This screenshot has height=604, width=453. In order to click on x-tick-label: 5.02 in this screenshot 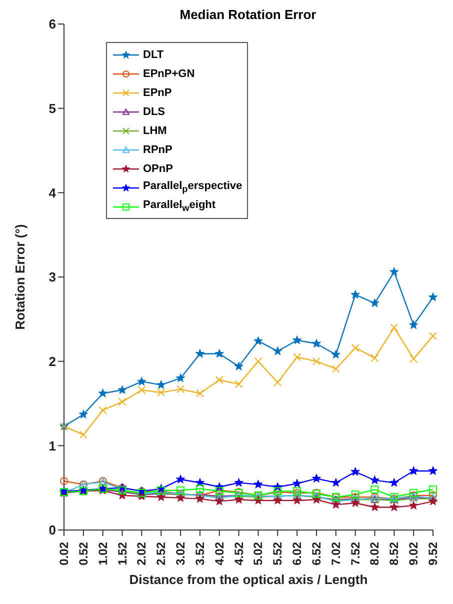, I will do `click(258, 554)`.